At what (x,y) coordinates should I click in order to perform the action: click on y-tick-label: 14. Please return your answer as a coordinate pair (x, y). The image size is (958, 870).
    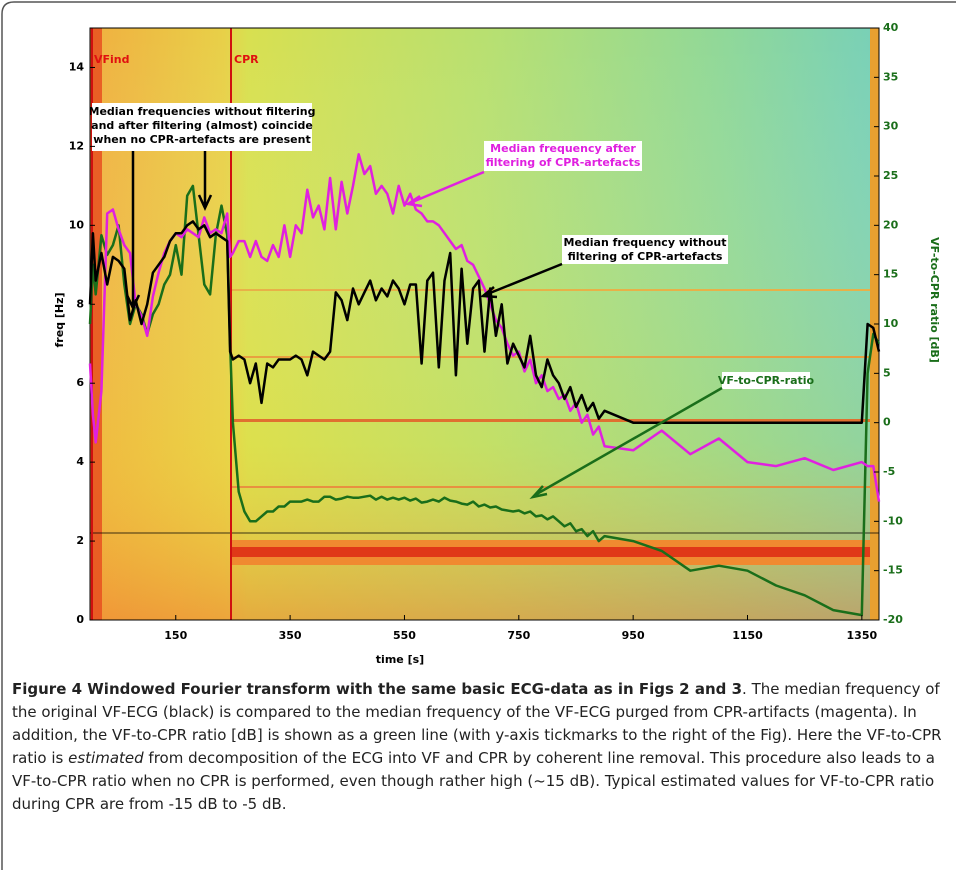
    Looking at the image, I should click on (77, 66).